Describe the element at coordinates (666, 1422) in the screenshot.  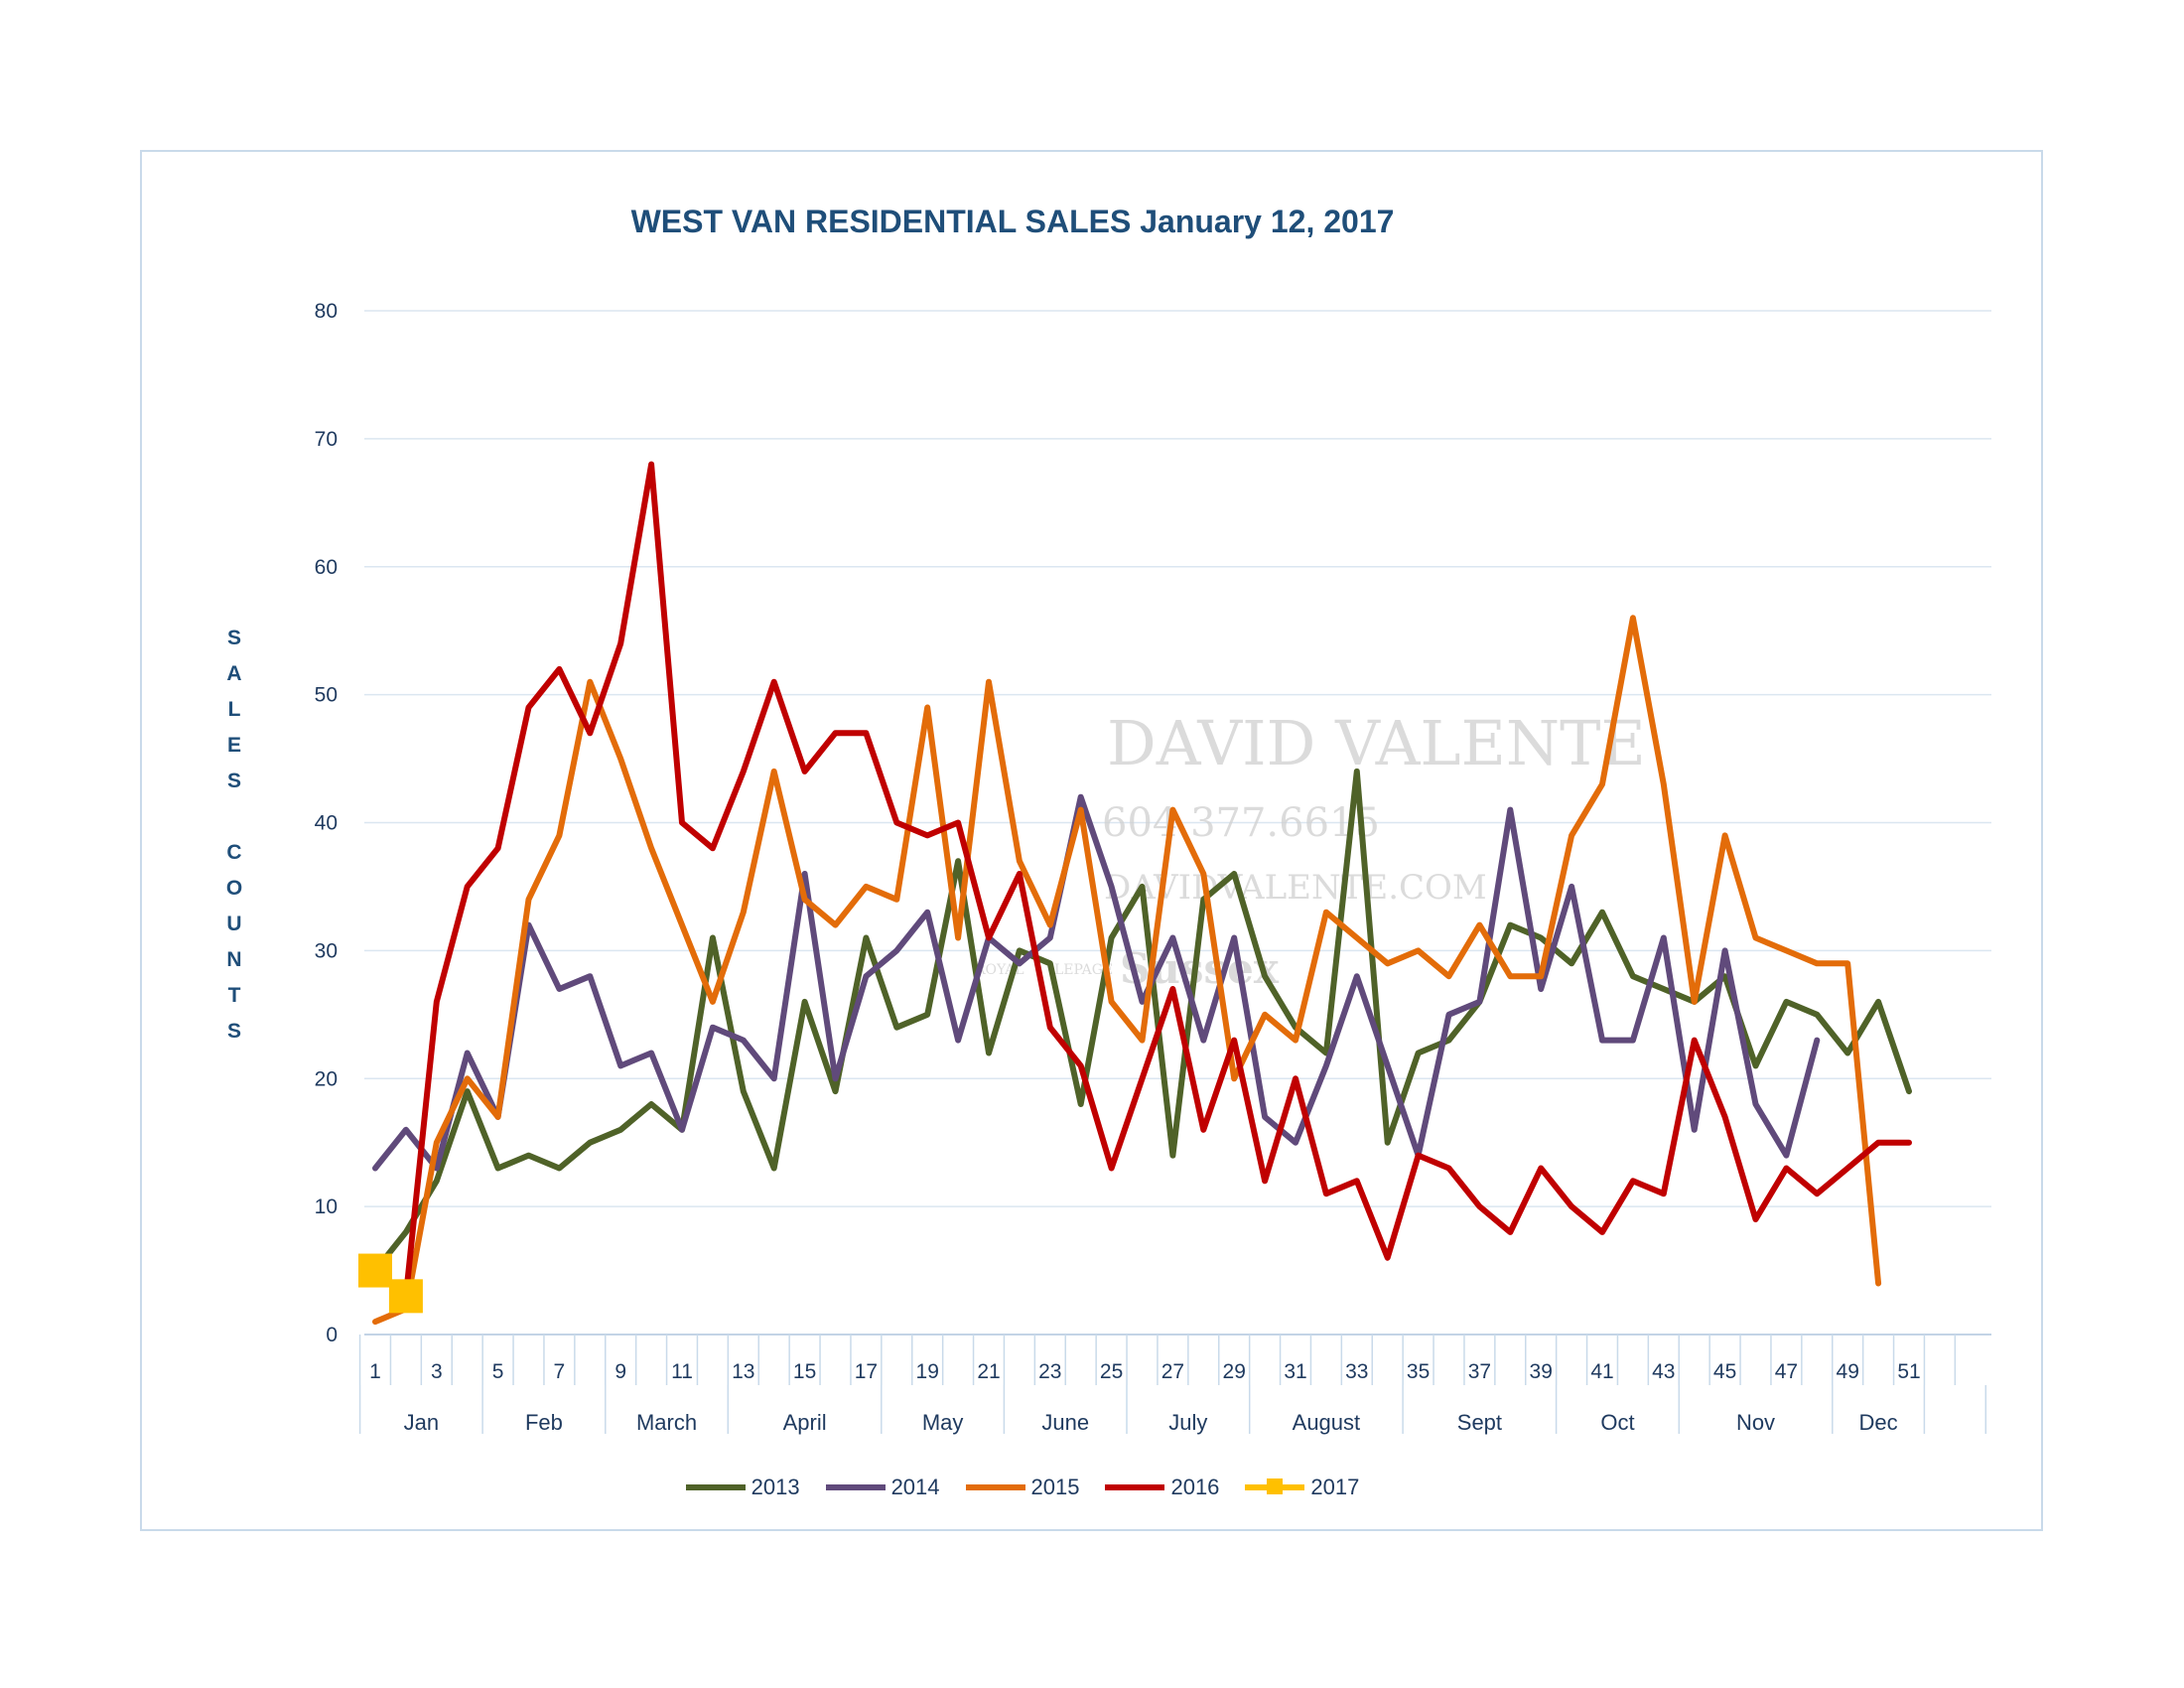
I see `month-label: March` at that location.